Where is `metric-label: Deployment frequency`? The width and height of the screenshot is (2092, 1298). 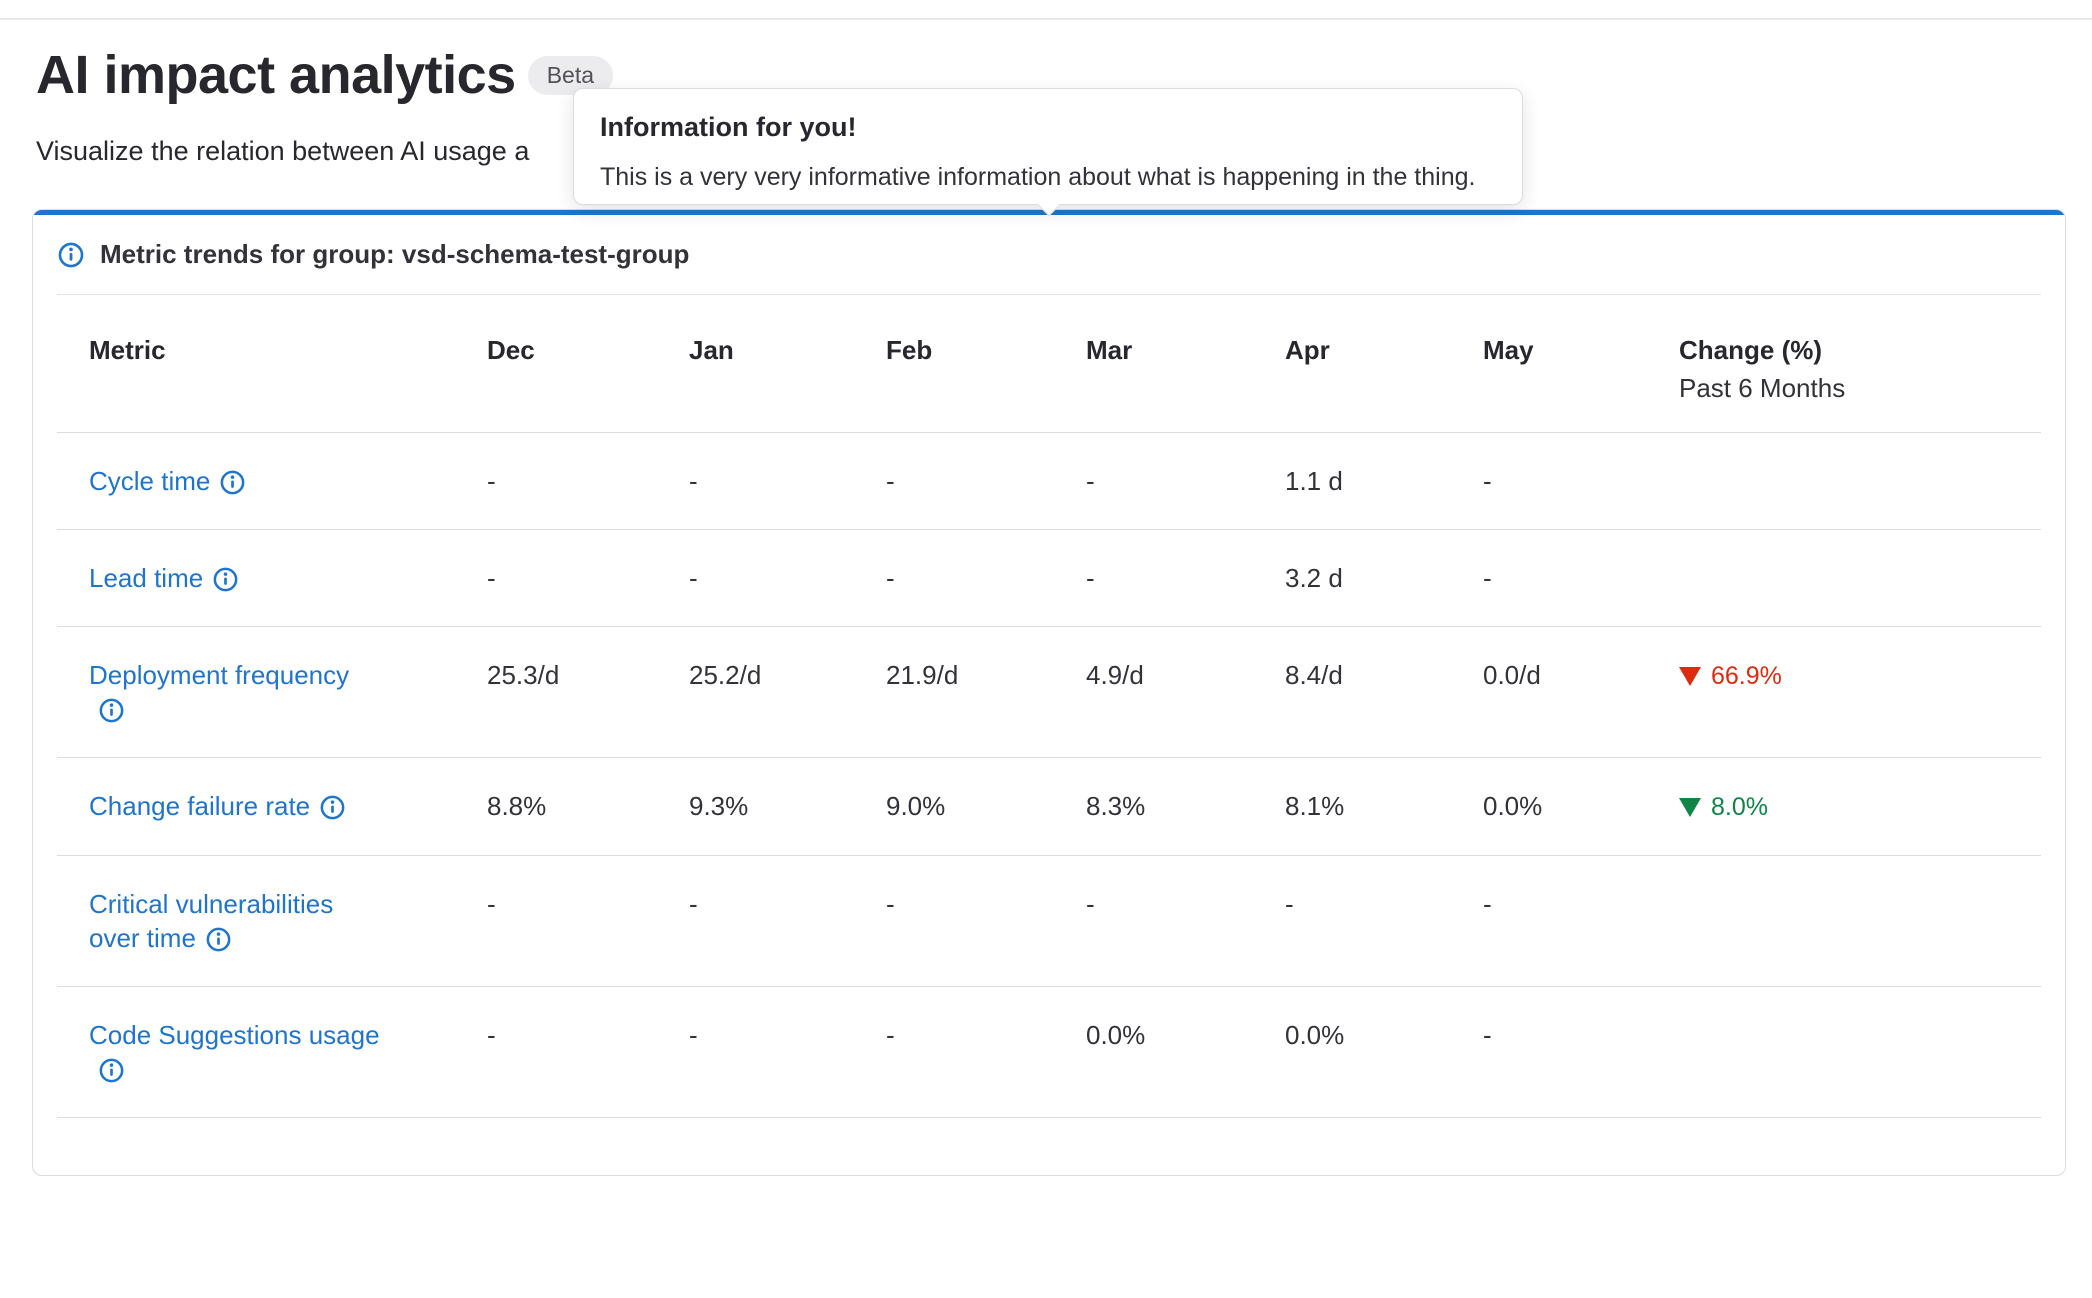 metric-label: Deployment frequency is located at coordinates (239, 692).